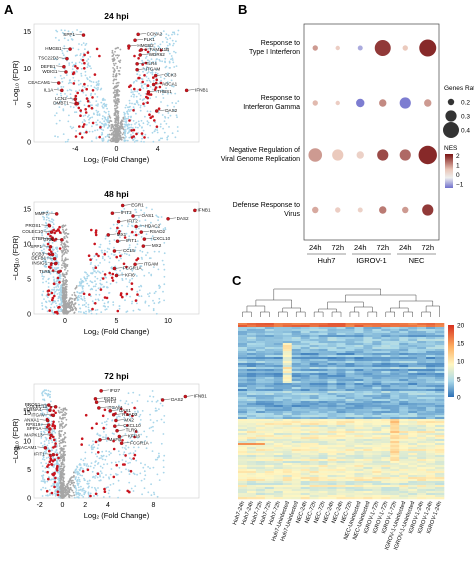  Describe the element at coordinates (153, 69) in the screenshot. I see `gene-label: ITGAM` at that location.